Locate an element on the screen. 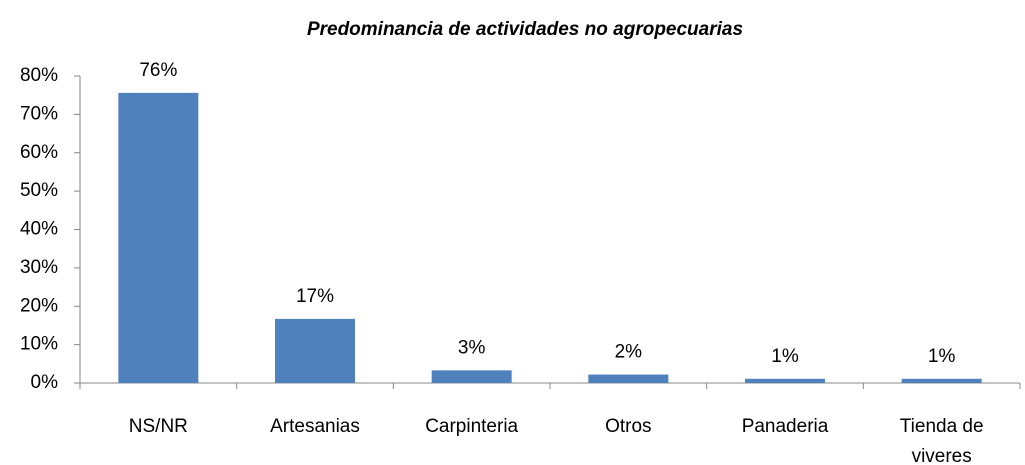  y-tick-label: 80% is located at coordinates (39, 75).